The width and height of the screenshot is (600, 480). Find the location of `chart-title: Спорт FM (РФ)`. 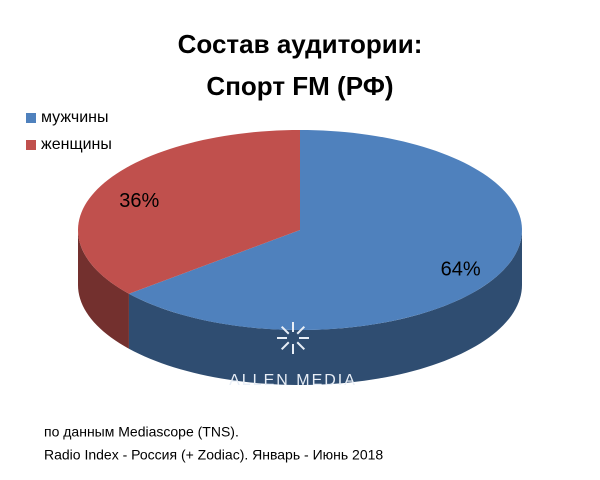

chart-title: Спорт FM (РФ) is located at coordinates (299, 86).